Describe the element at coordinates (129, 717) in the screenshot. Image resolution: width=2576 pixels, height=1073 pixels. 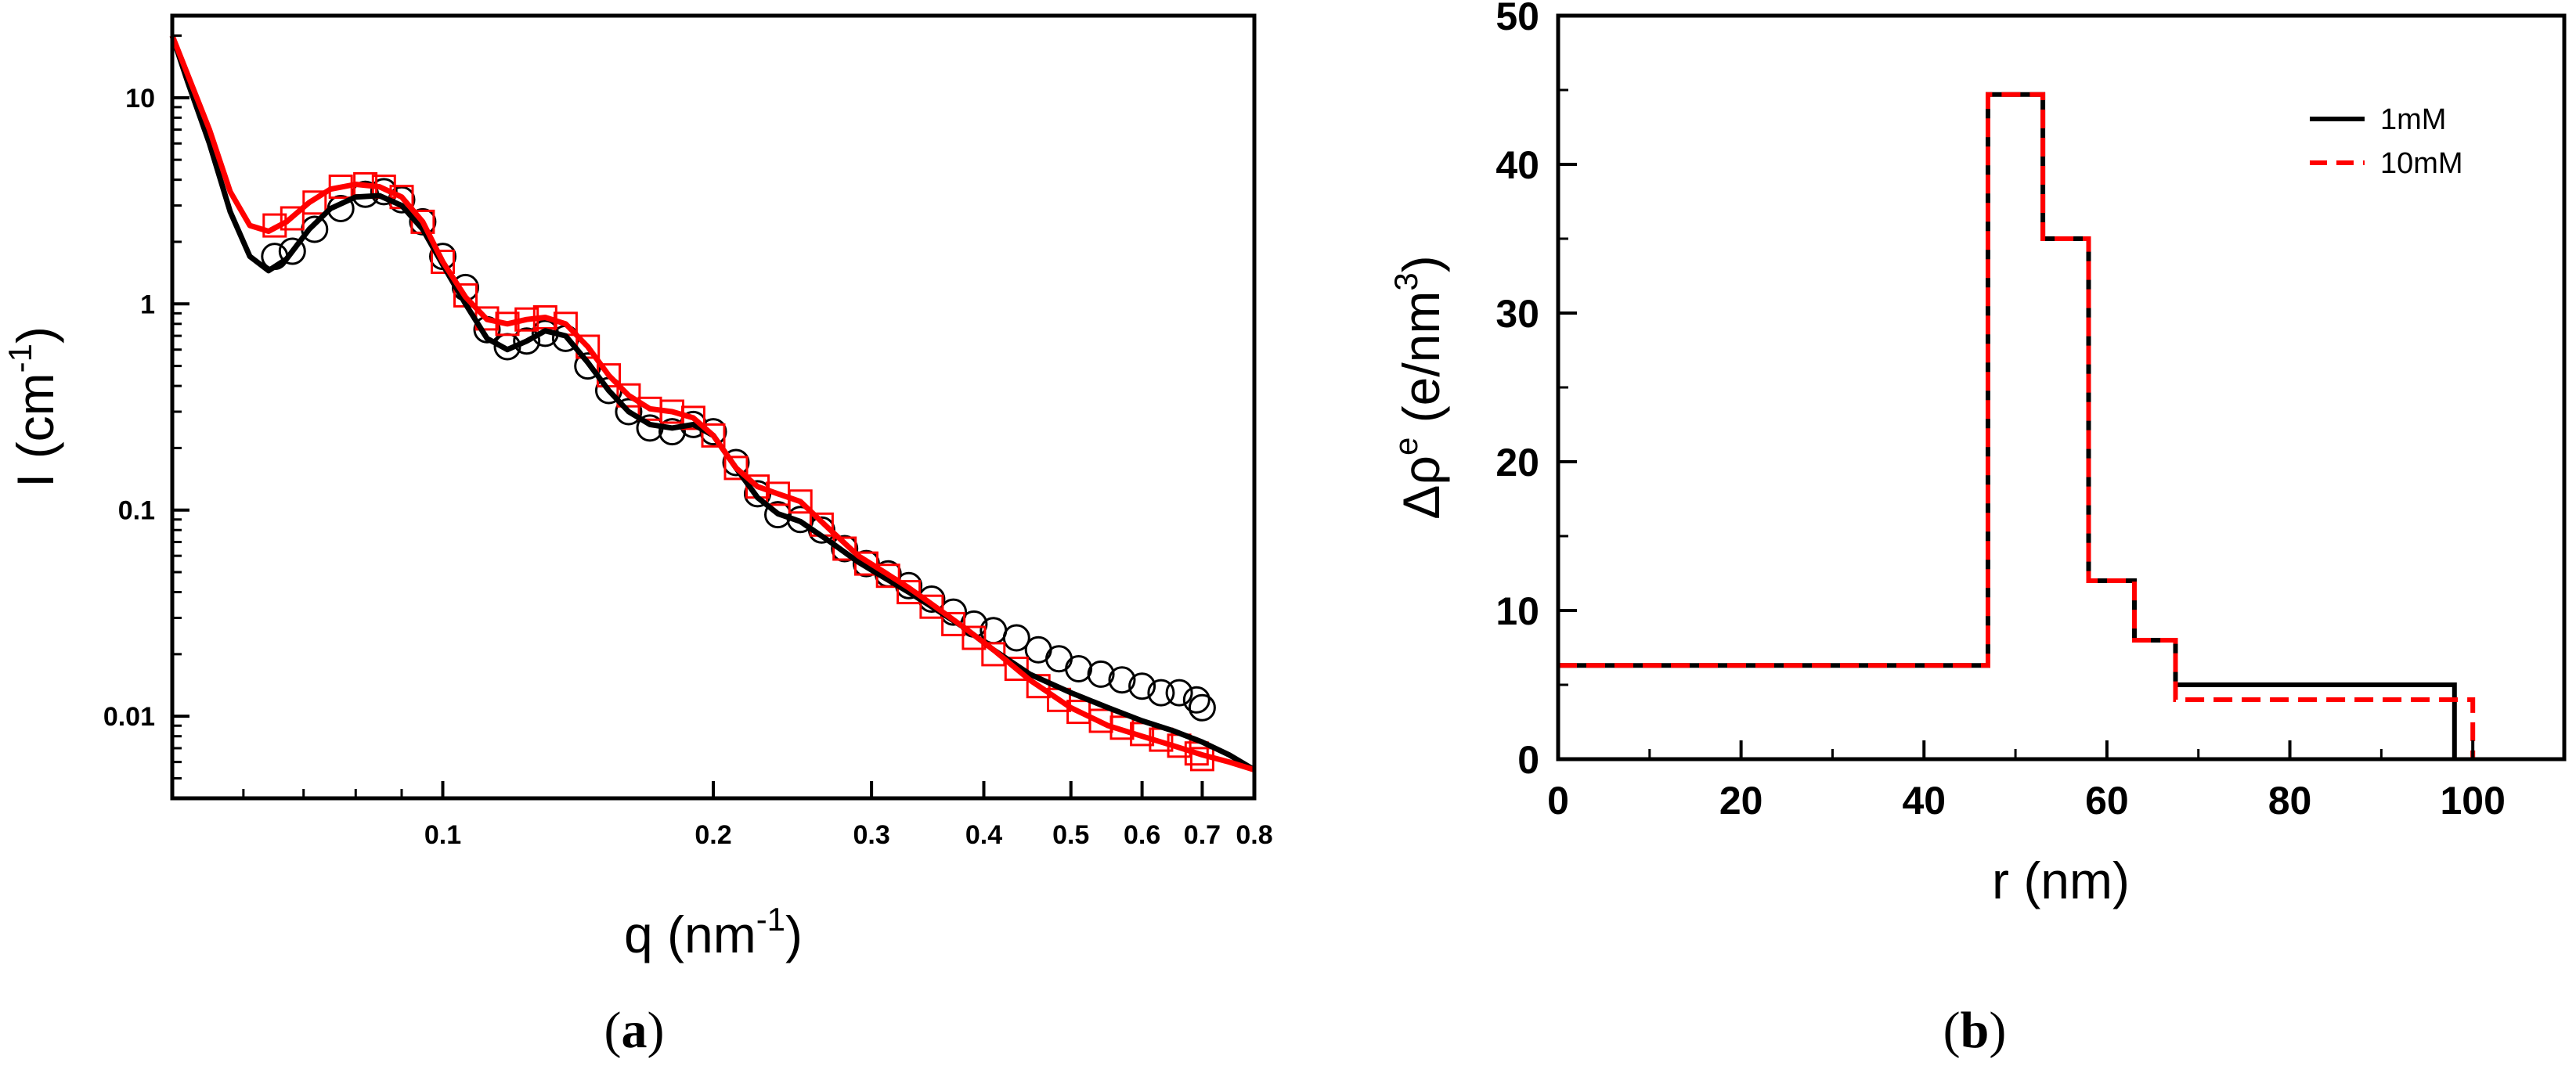
I see `a-ytick-label: 0.01` at that location.